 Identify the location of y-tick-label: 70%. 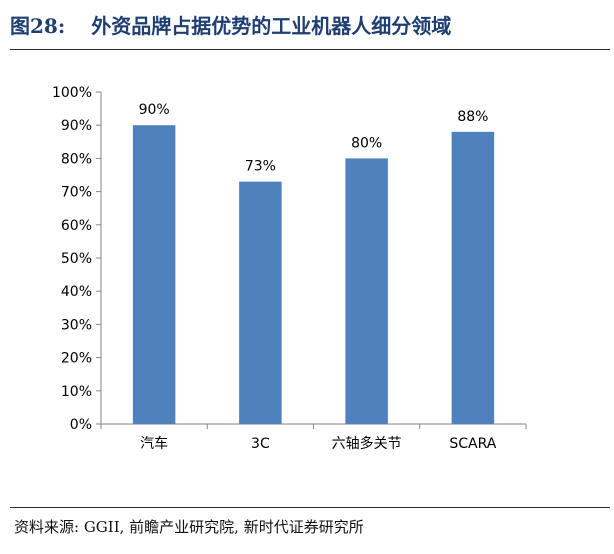
(76, 193).